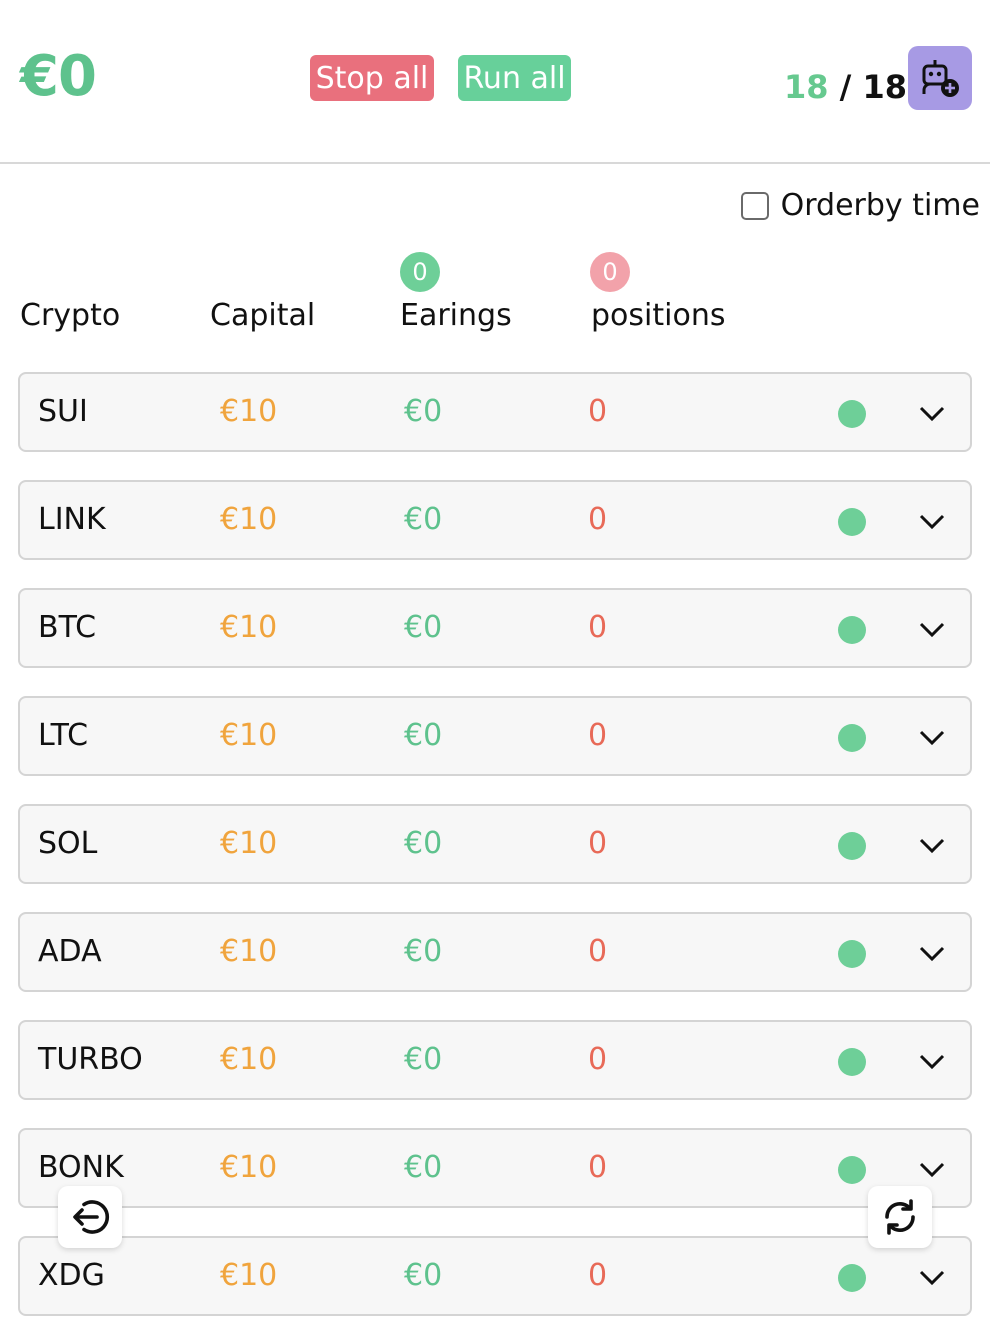 The width and height of the screenshot is (990, 1344). What do you see at coordinates (63, 735) in the screenshot?
I see `bot-symbol: LTC` at bounding box center [63, 735].